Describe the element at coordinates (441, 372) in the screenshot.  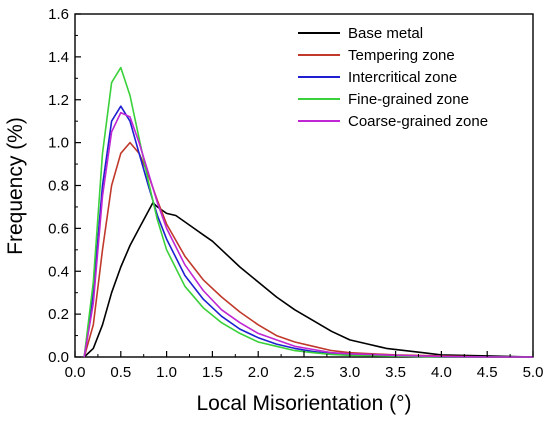
I see `x-tick-label: 4.0` at that location.